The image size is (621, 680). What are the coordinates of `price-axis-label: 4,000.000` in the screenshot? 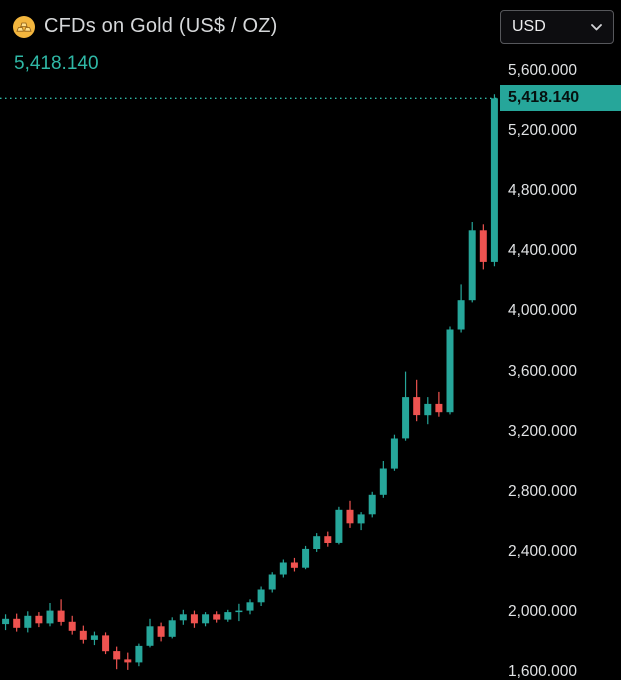 It's located at (542, 310).